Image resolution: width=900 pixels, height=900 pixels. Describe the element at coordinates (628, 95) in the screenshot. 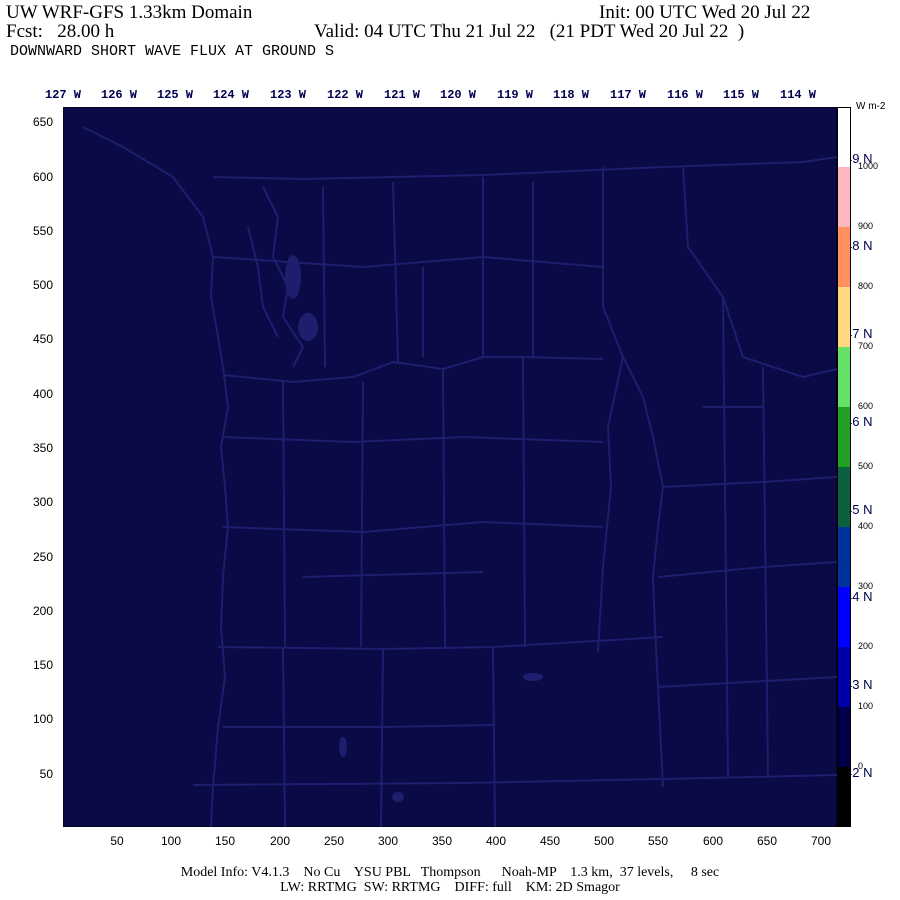

I see `lon-label: 117 W` at that location.